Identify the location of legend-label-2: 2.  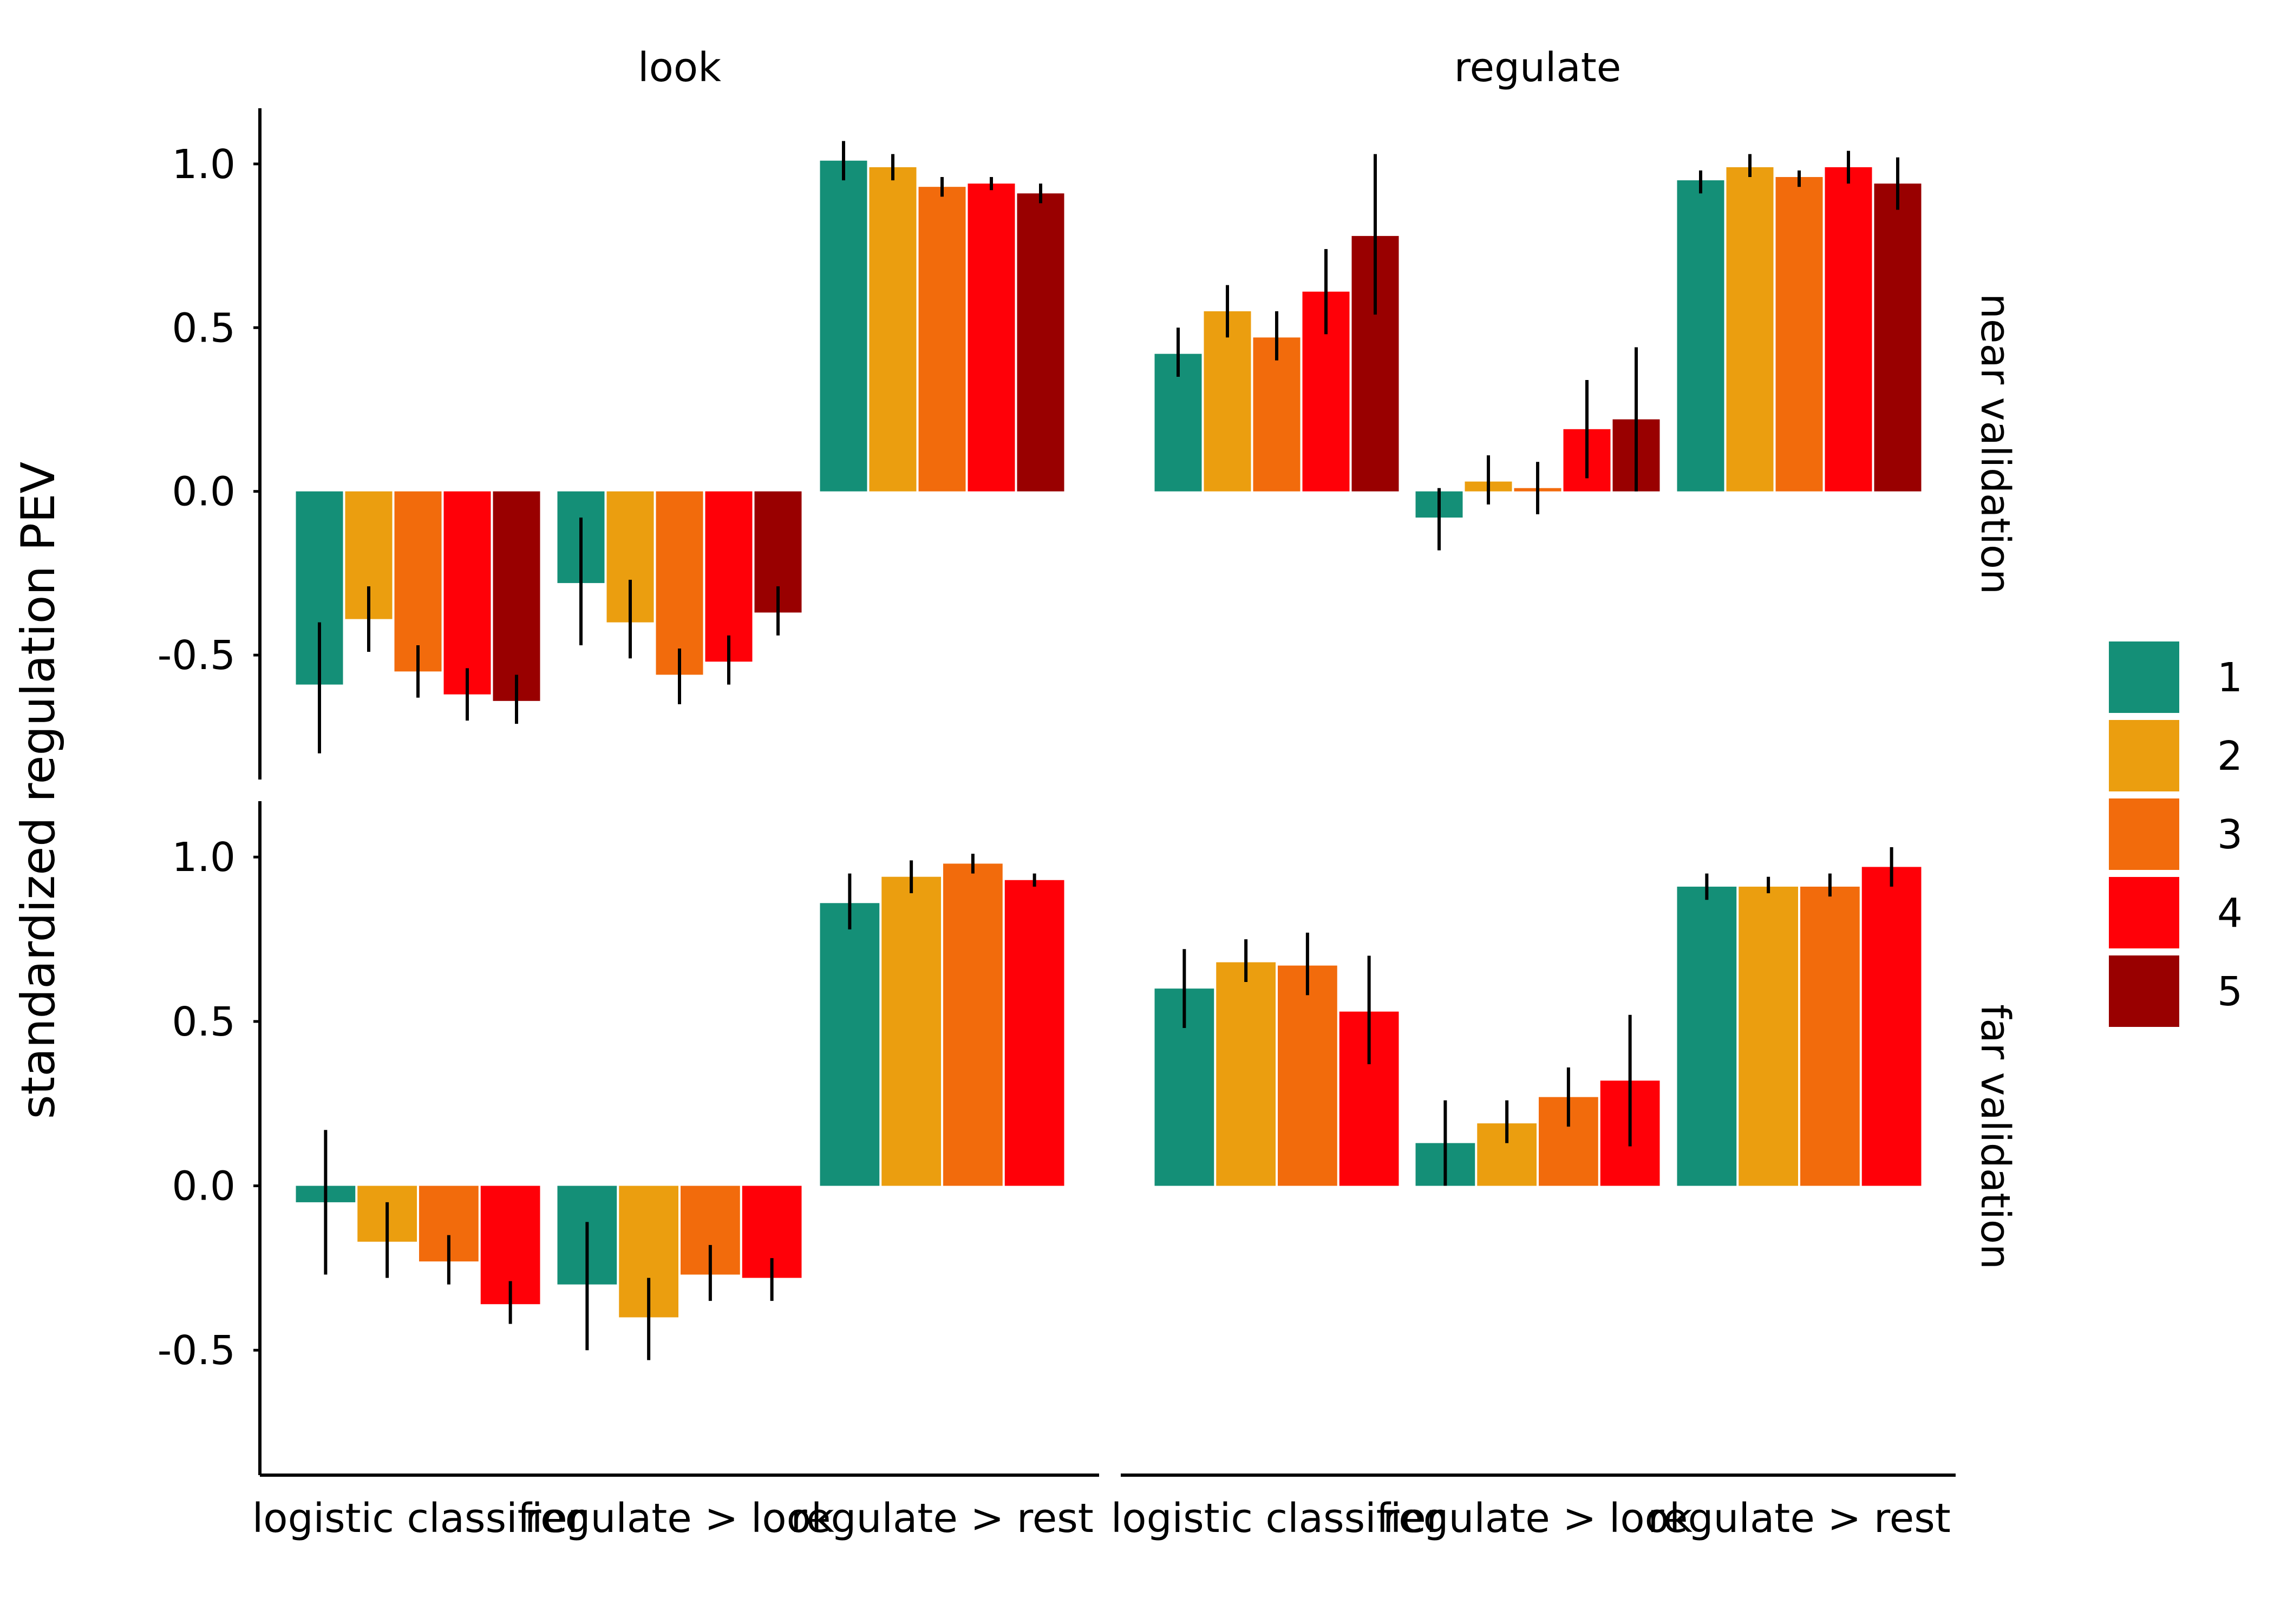
(2230, 756).